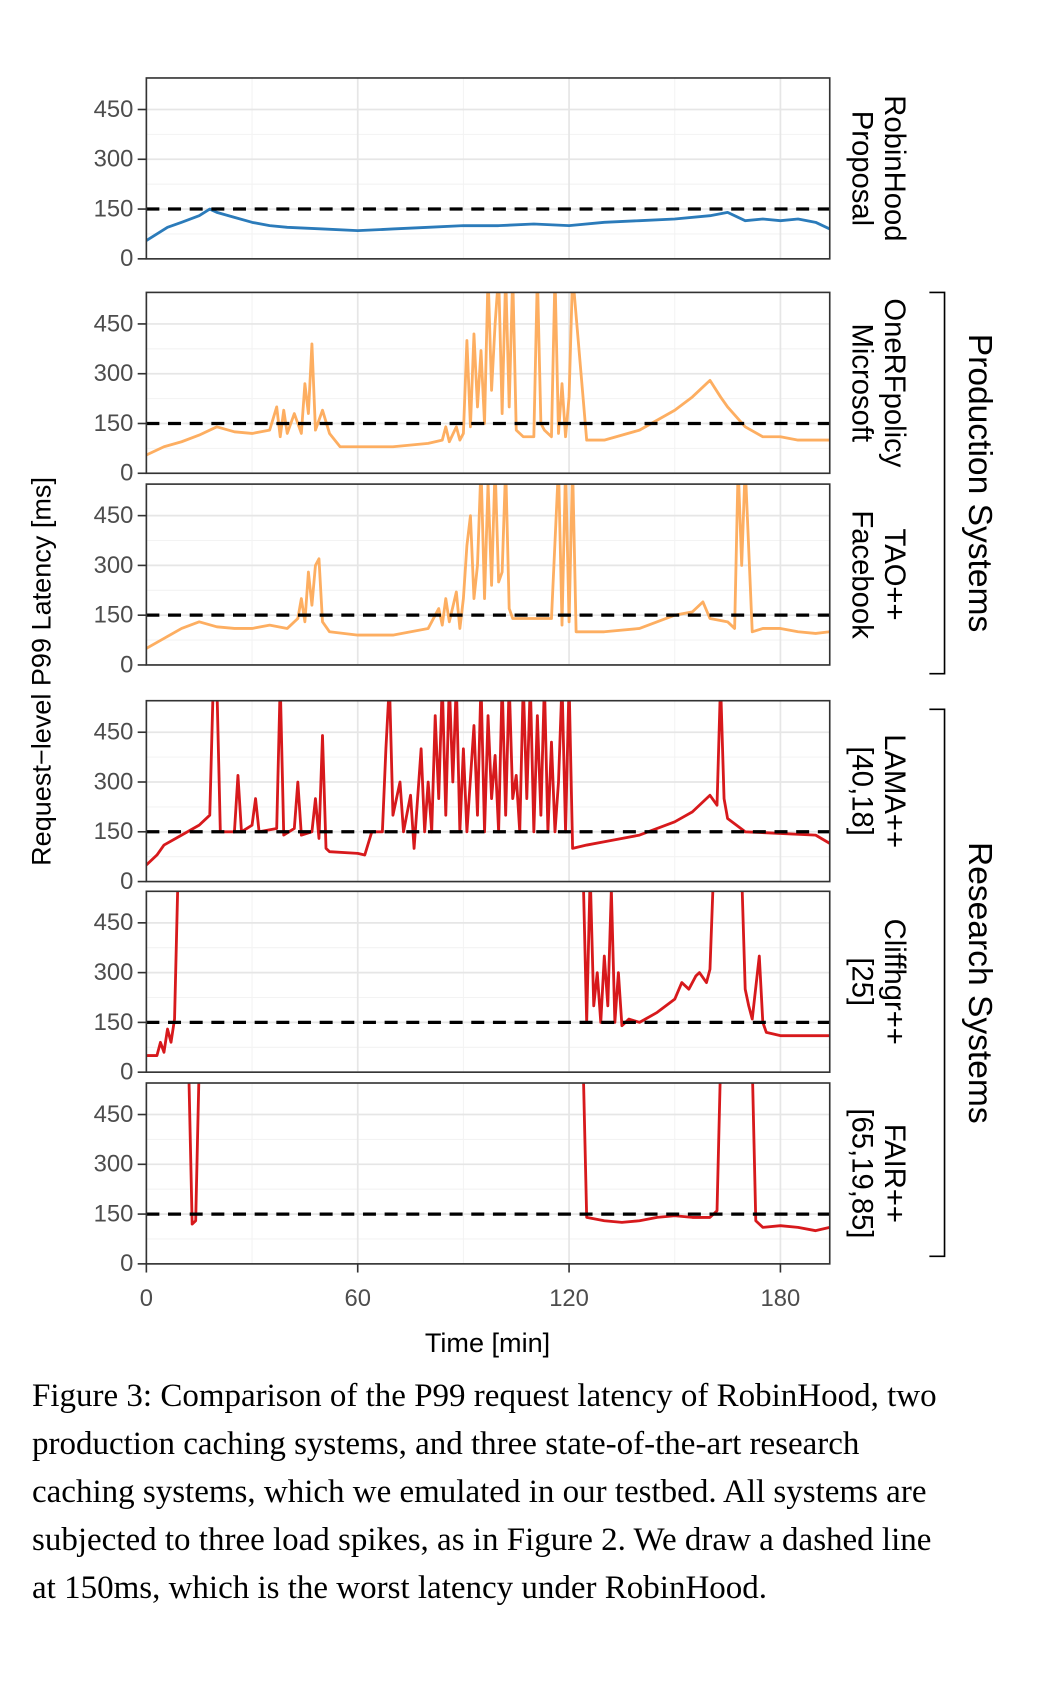  What do you see at coordinates (861, 383) in the screenshot?
I see `strip-label: Microsoft` at bounding box center [861, 383].